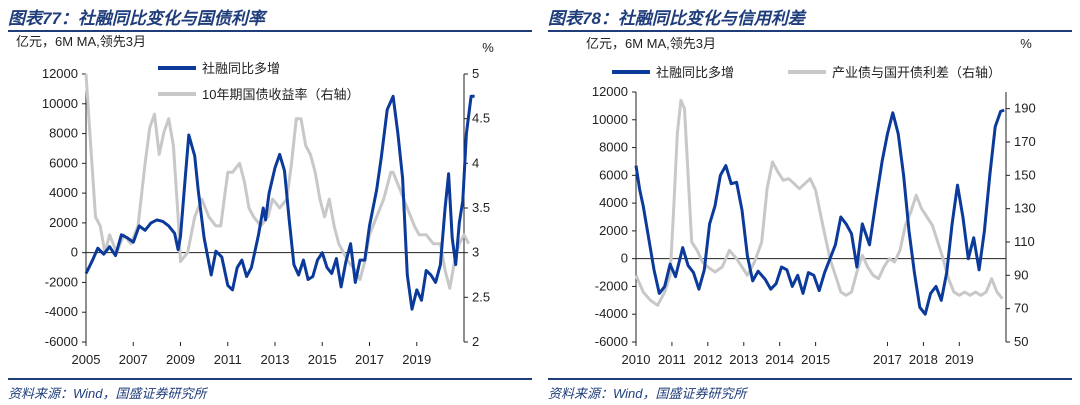  What do you see at coordinates (1021, 308) in the screenshot?
I see `right-tick-label: 70` at bounding box center [1021, 308].